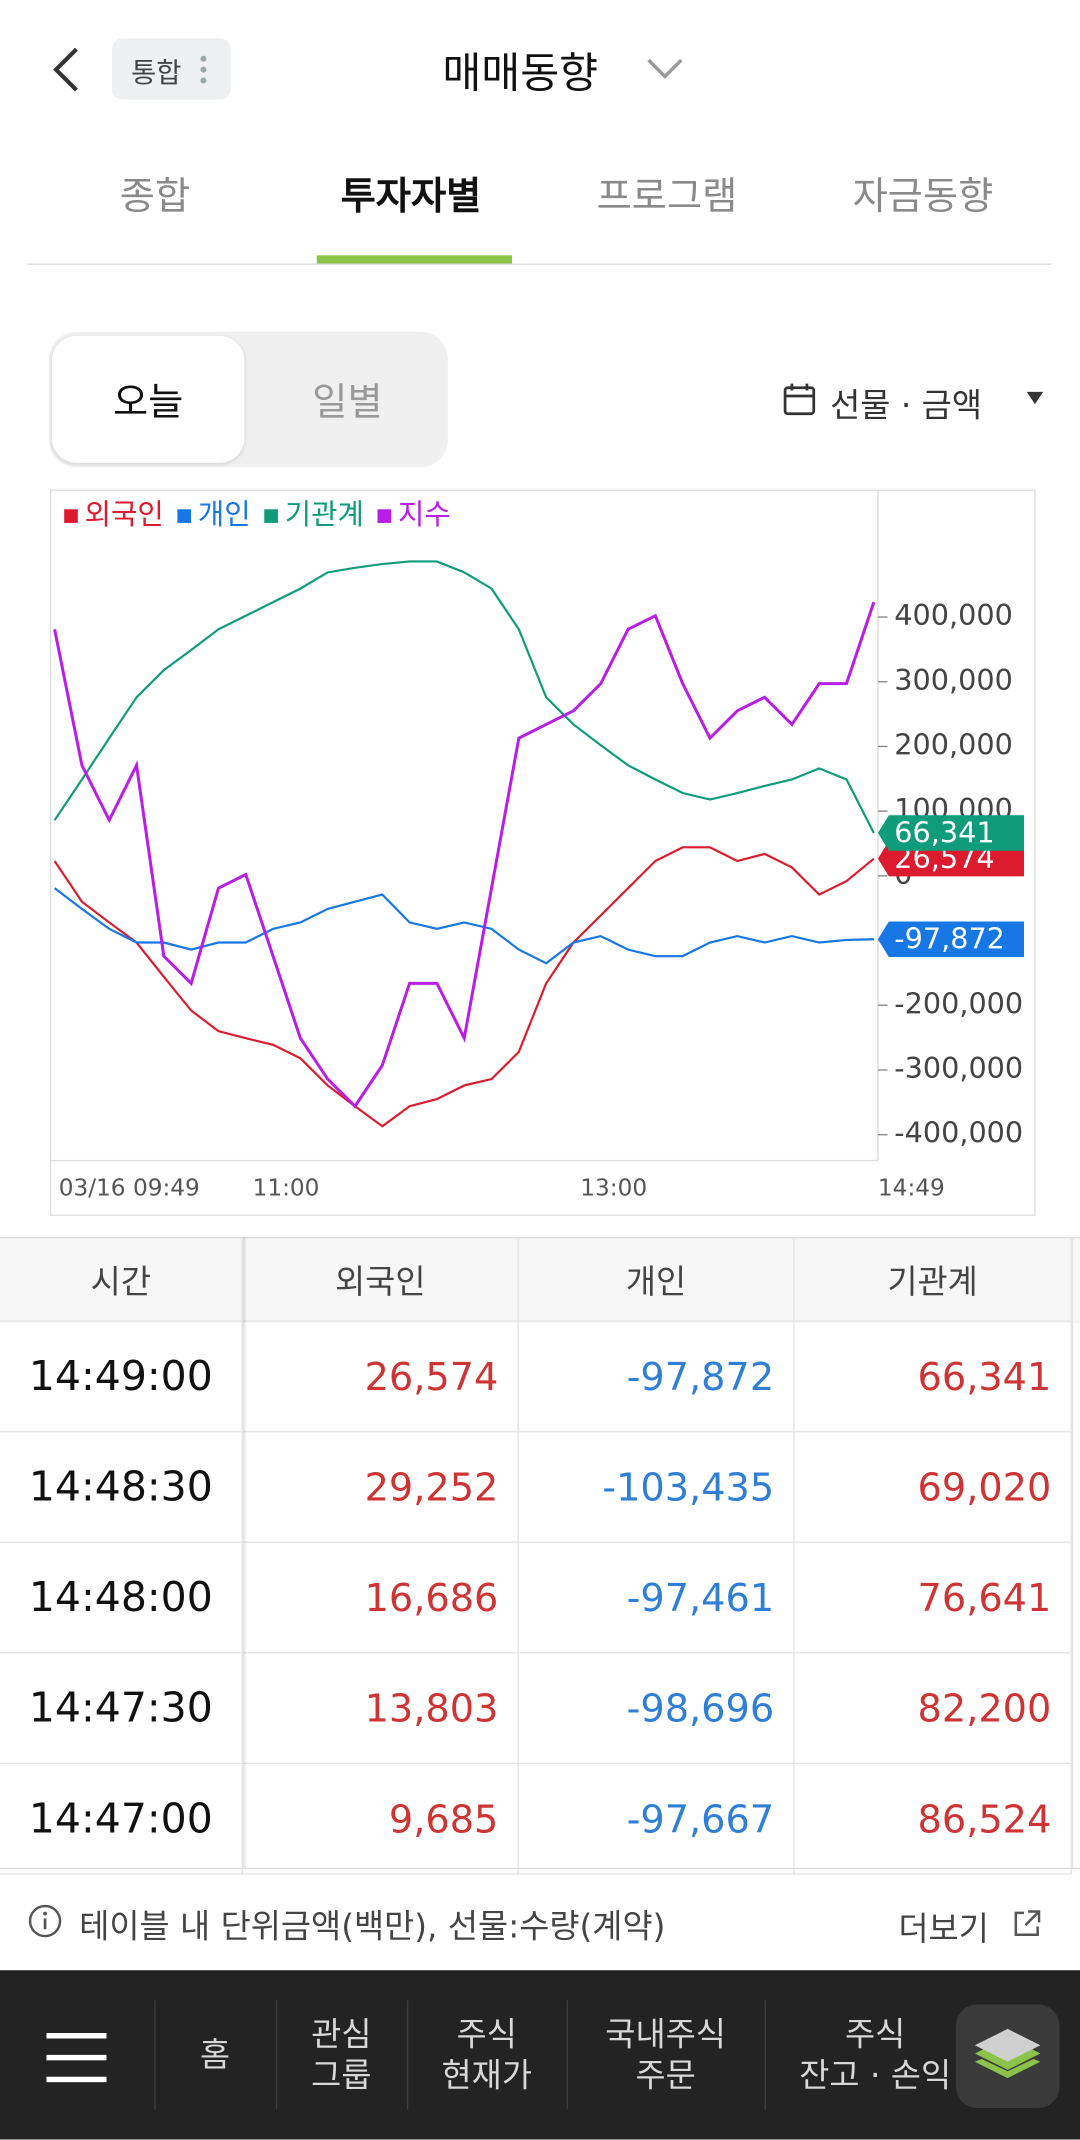 The image size is (1080, 2140). What do you see at coordinates (666, 2055) in the screenshot?
I see `nav-item: 국내주식 주문` at bounding box center [666, 2055].